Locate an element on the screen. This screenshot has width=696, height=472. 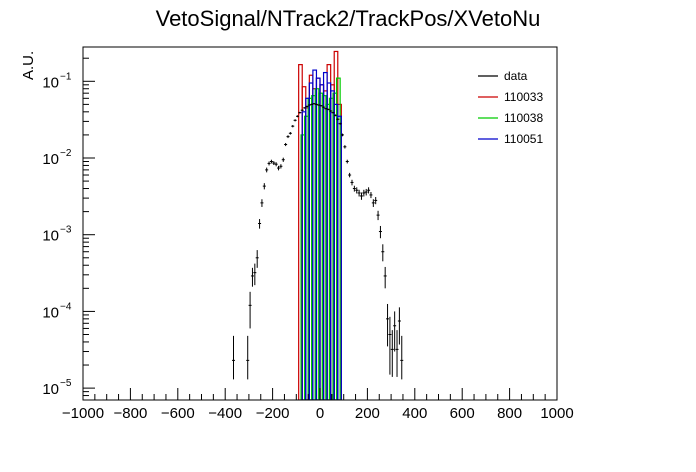
legend-label-110038: 110038 is located at coordinates (523, 118).